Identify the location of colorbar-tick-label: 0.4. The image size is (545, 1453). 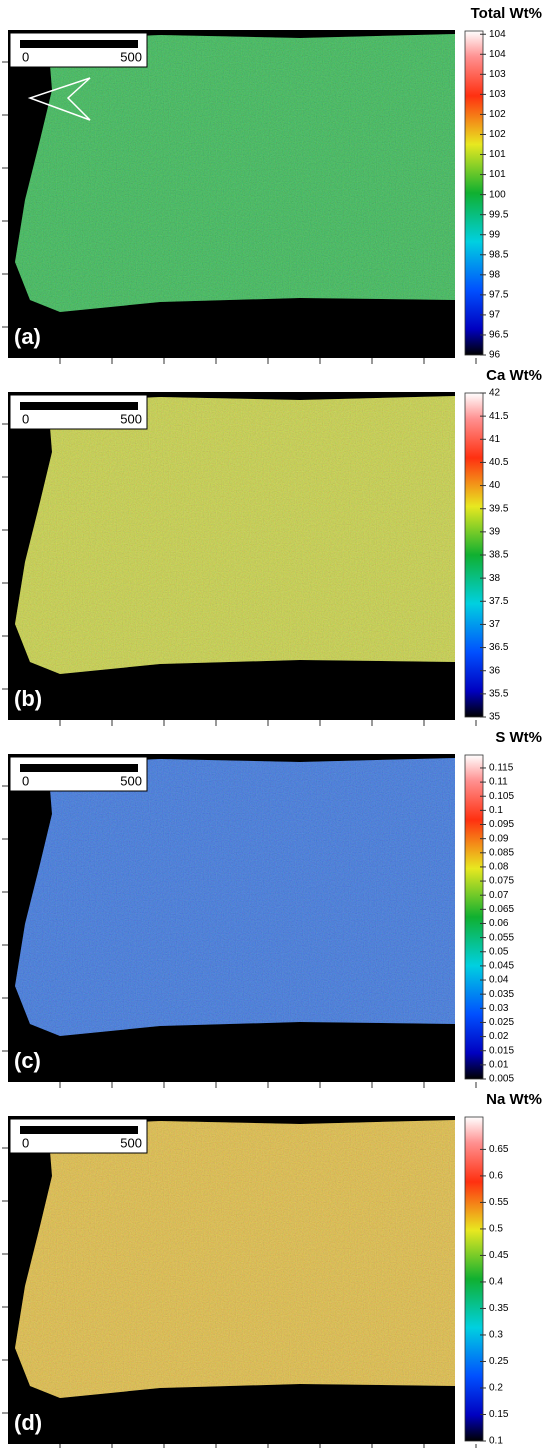
(496, 1282).